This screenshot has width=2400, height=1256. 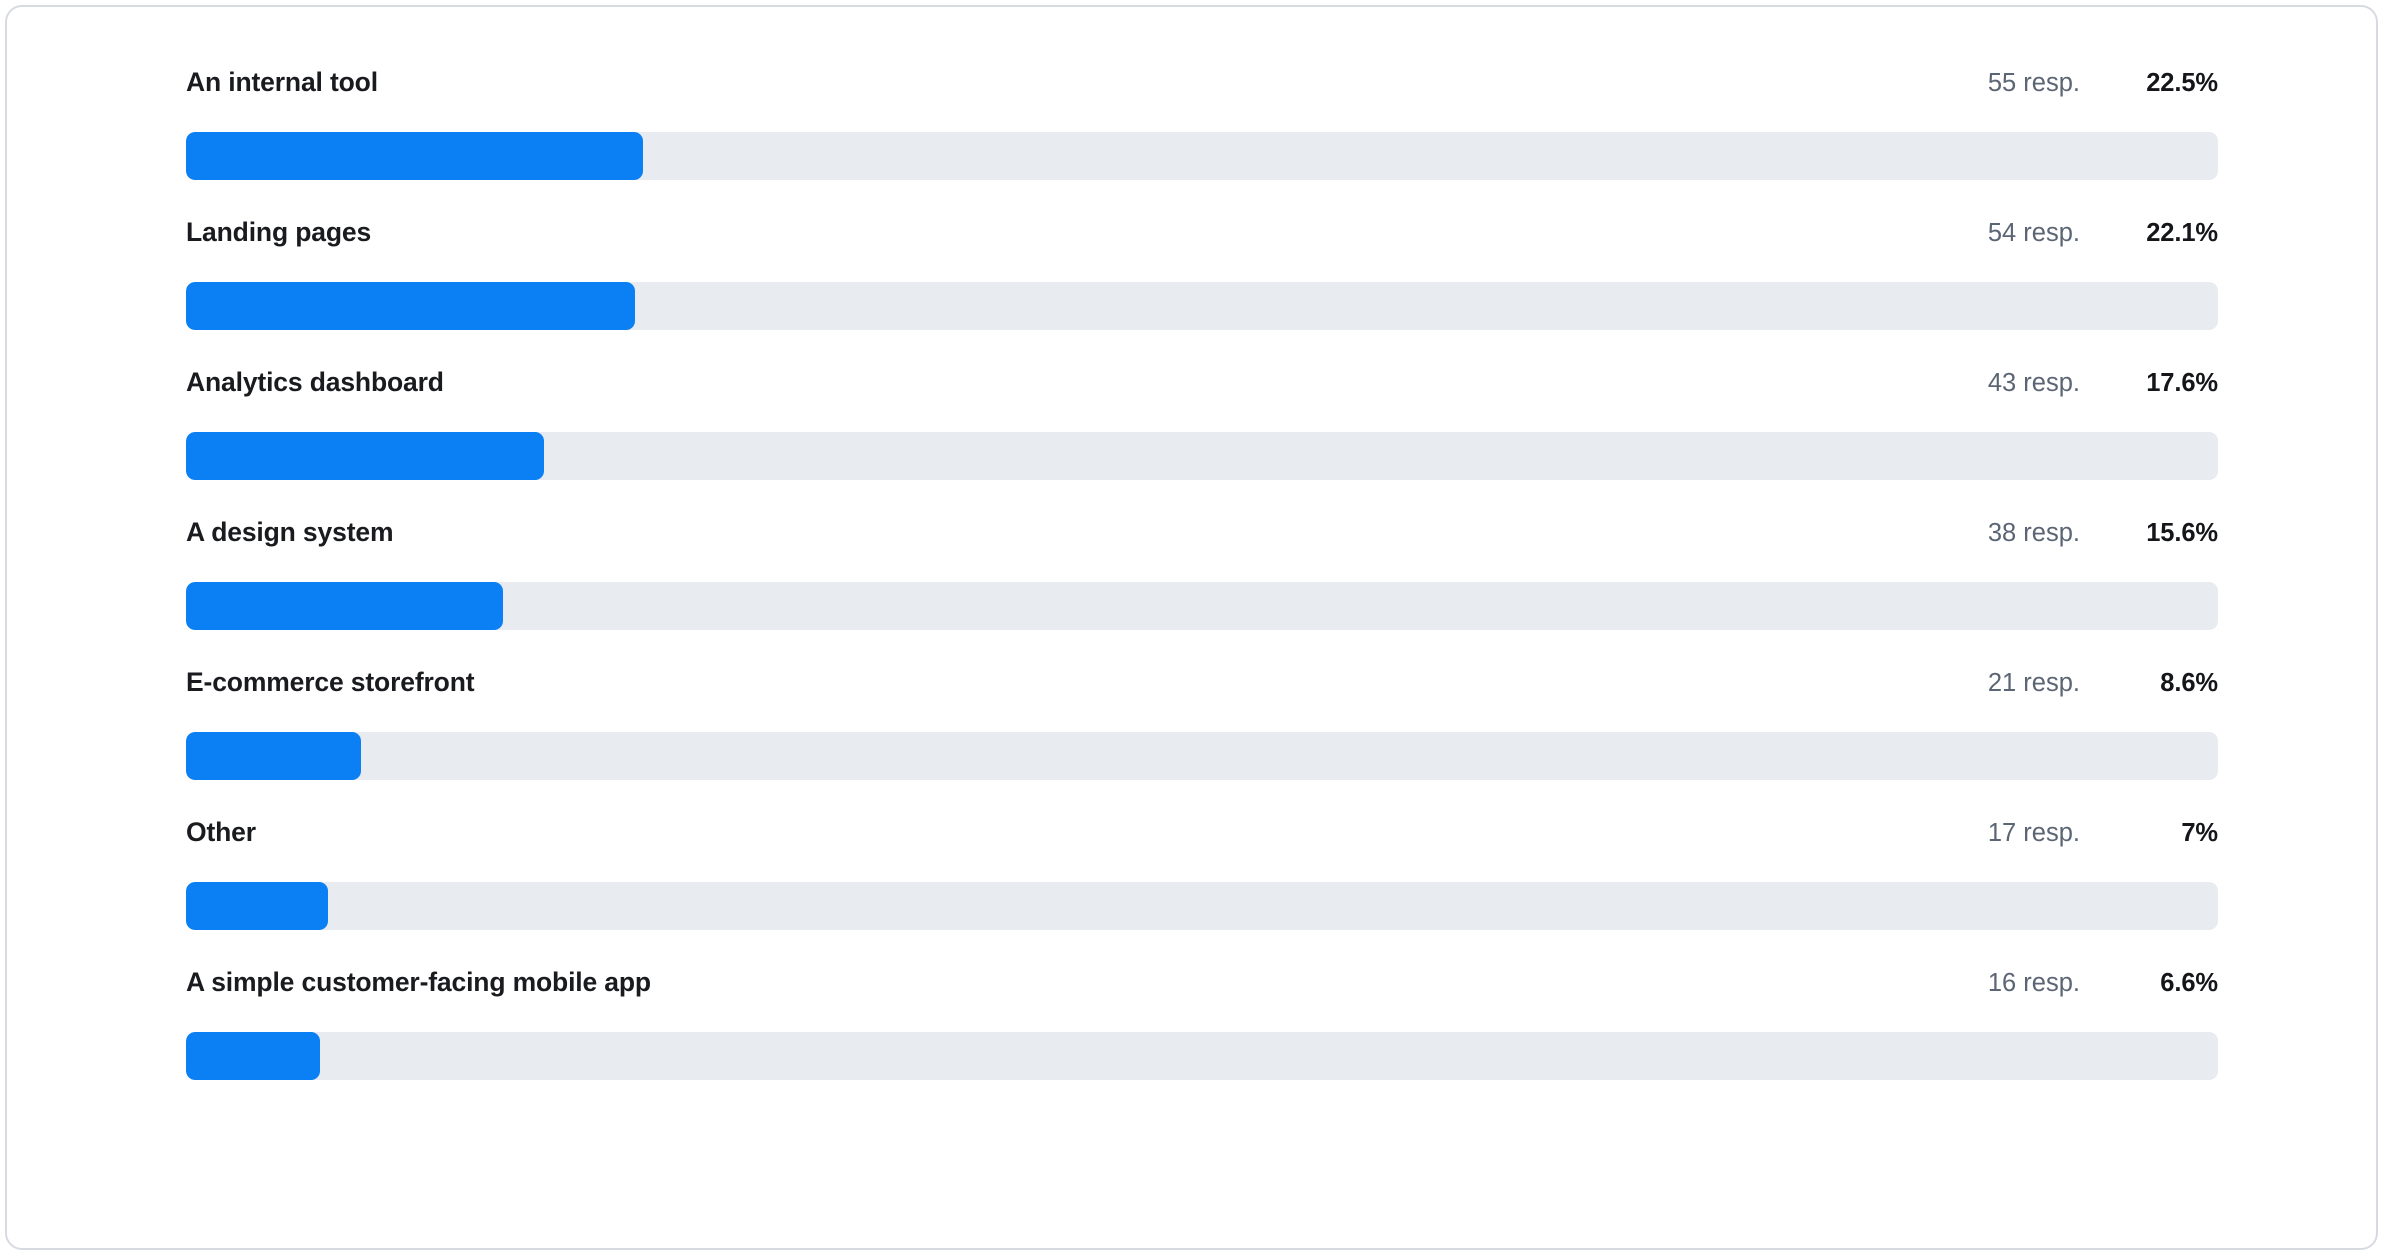 What do you see at coordinates (2033, 533) in the screenshot?
I see `response-count: 38 resp.` at bounding box center [2033, 533].